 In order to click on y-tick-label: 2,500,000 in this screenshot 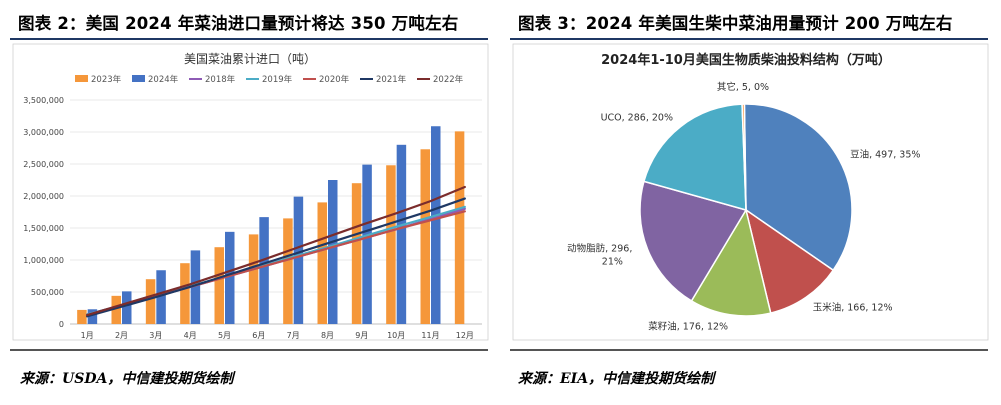, I will do `click(43, 164)`.